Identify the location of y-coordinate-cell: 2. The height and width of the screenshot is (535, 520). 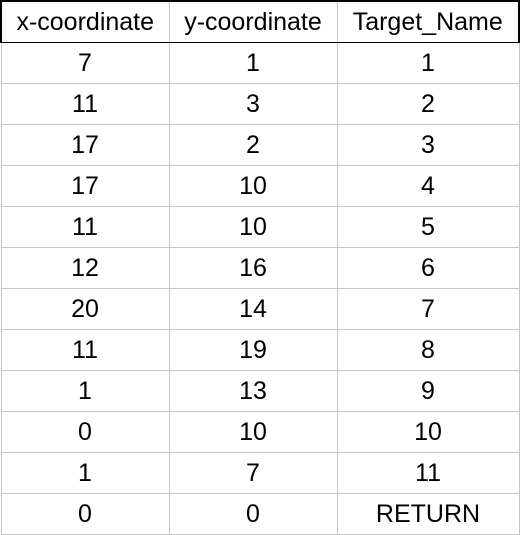
(253, 145).